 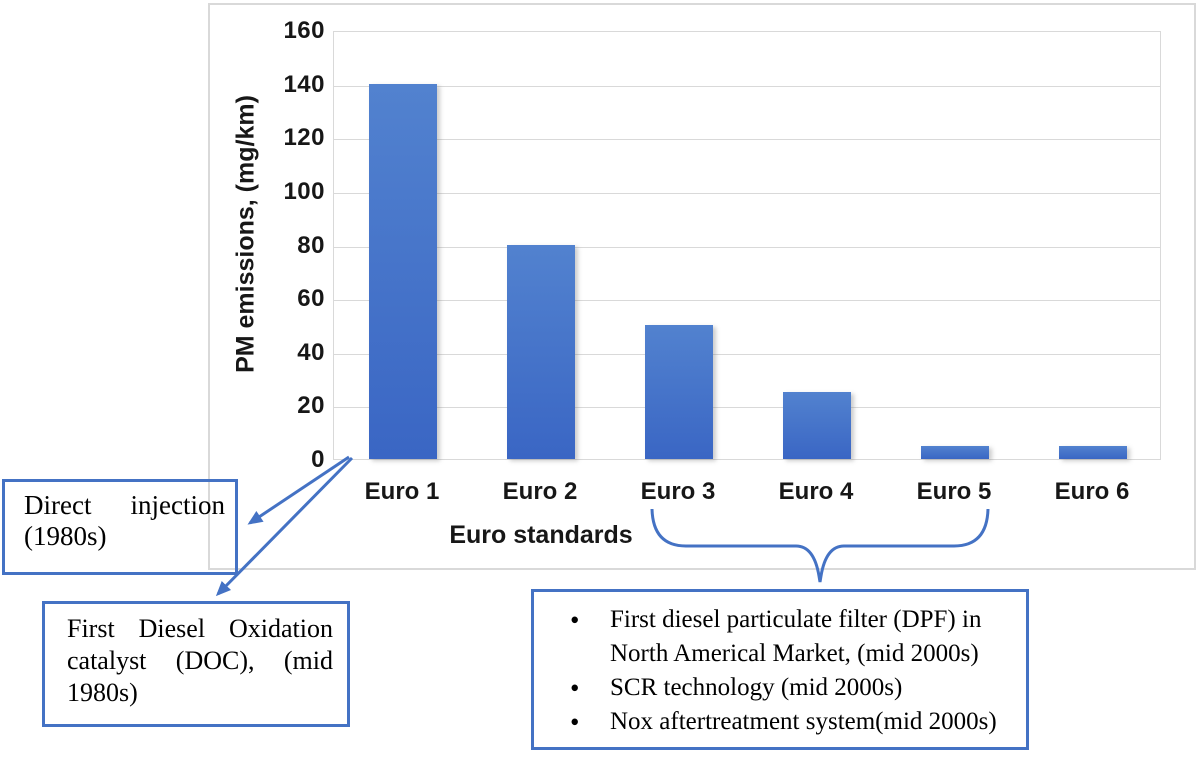 I want to click on y-tick-label: 120, so click(x=304, y=138).